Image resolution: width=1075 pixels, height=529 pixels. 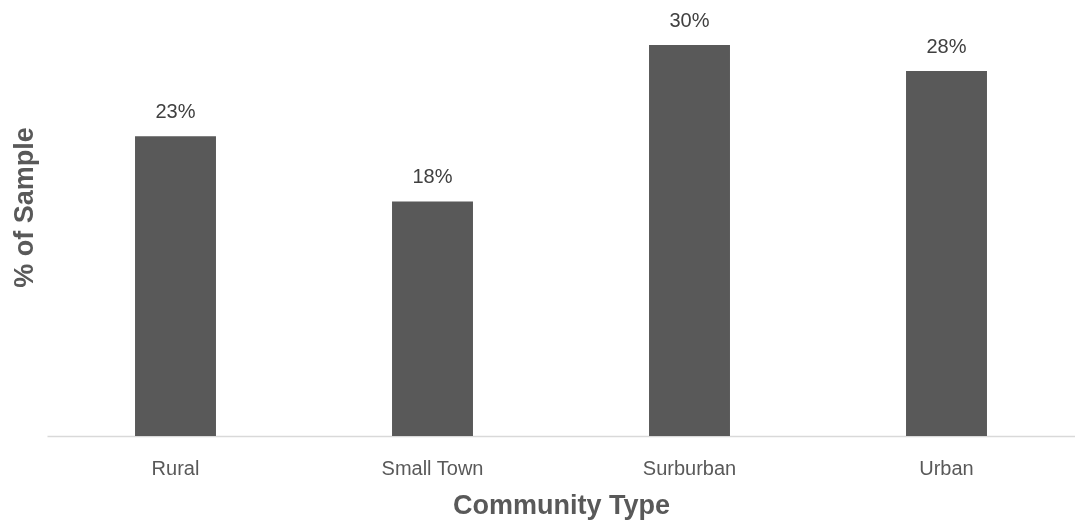 I want to click on data-label: 30%, so click(x=689, y=20).